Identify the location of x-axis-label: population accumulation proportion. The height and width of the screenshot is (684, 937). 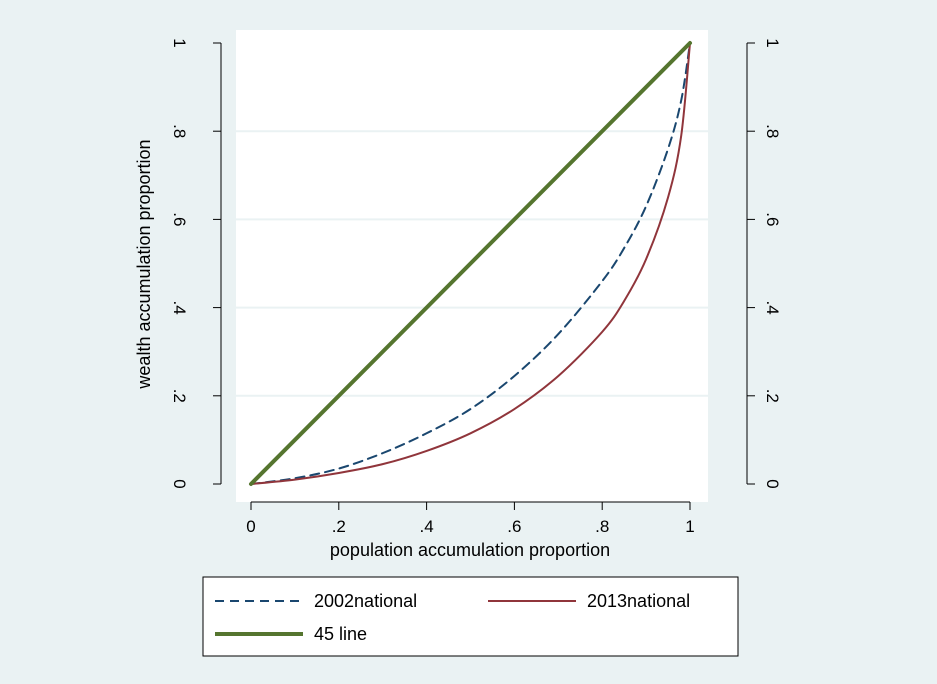
(470, 550).